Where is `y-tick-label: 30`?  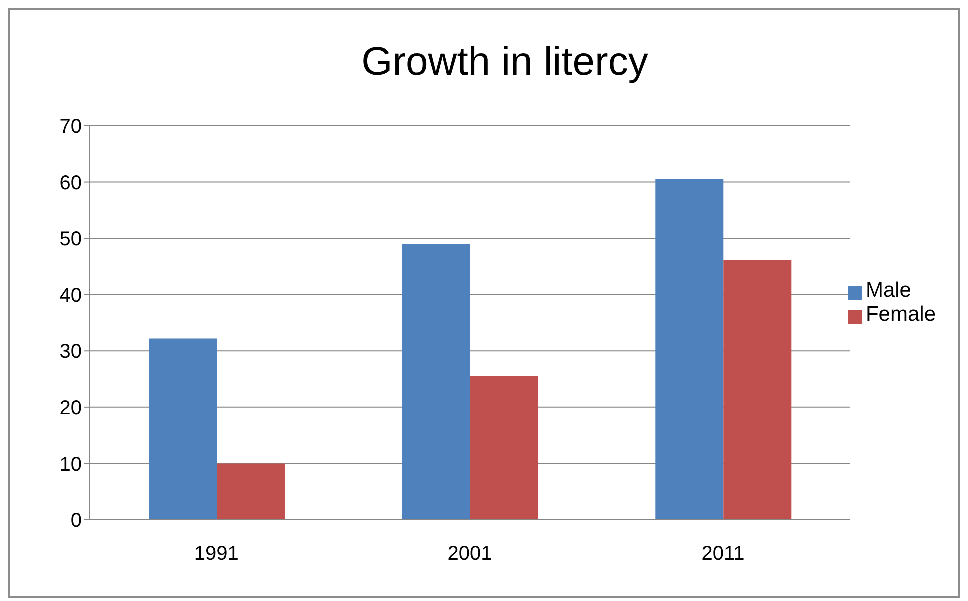 y-tick-label: 30 is located at coordinates (71, 352).